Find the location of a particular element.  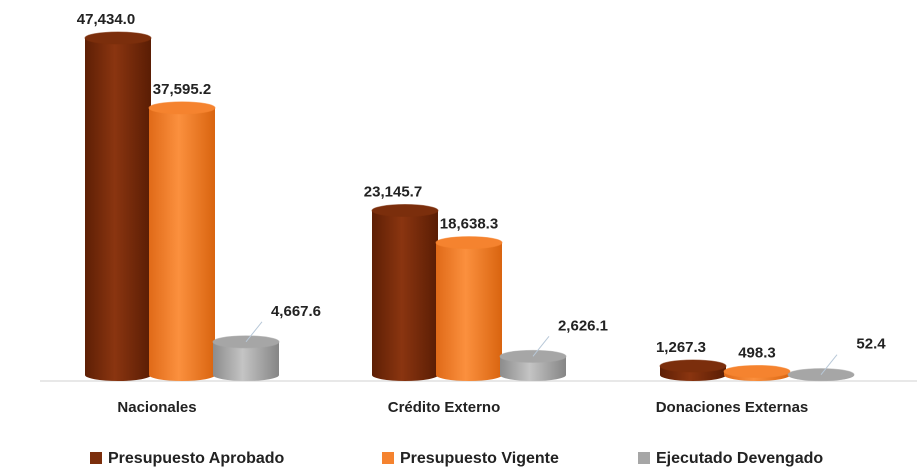

value-label: 1,267.3 is located at coordinates (681, 347).